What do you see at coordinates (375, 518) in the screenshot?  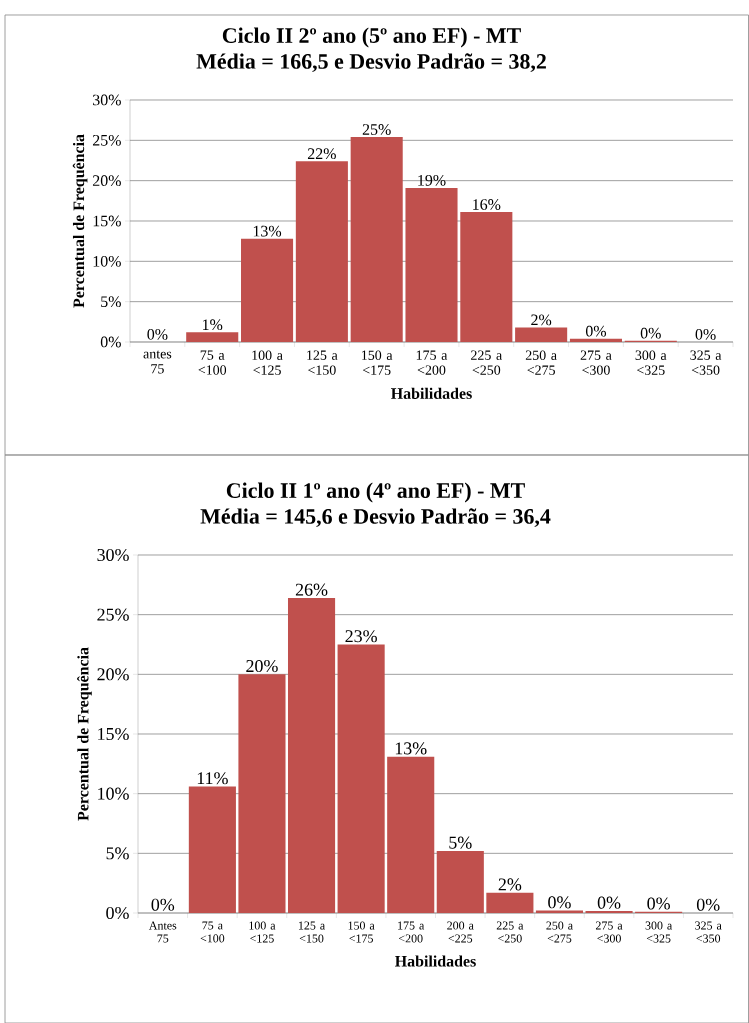 I see `chart-subtitle: Média = 145,6 e Desvio Padrão = 36,4` at bounding box center [375, 518].